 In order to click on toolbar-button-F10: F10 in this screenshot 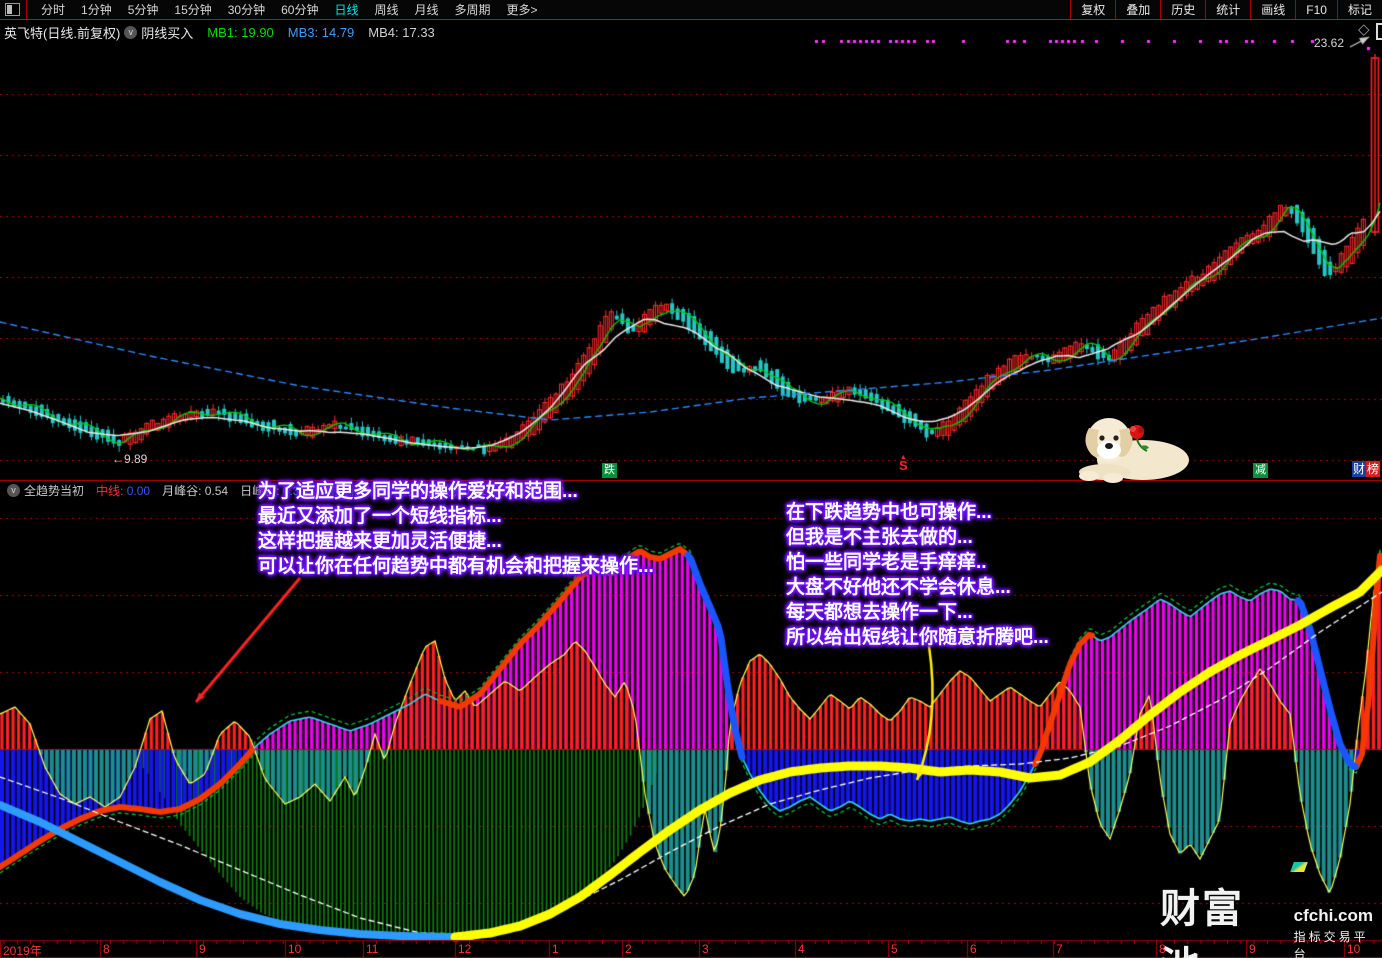, I will do `click(1316, 9)`.